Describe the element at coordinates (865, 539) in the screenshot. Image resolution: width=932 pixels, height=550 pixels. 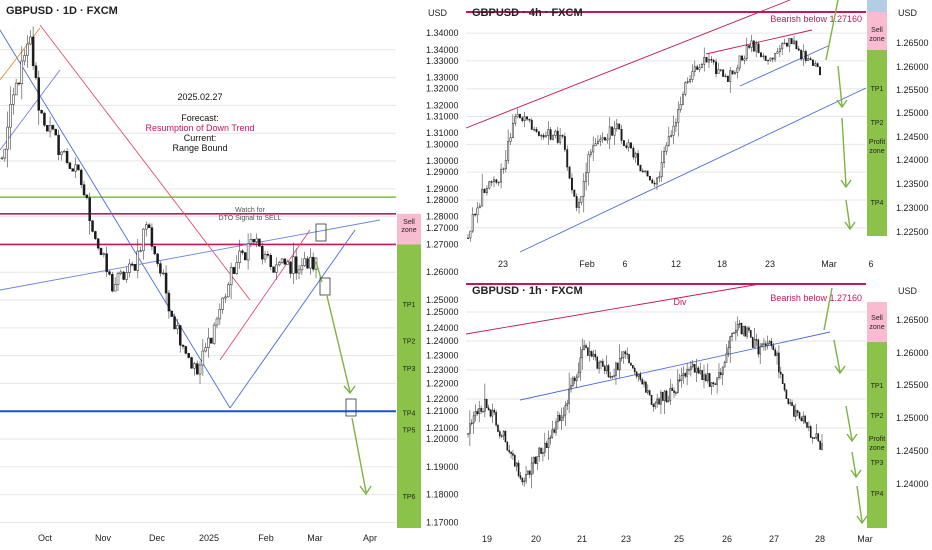
I see `h1-x-tick: Mar` at that location.